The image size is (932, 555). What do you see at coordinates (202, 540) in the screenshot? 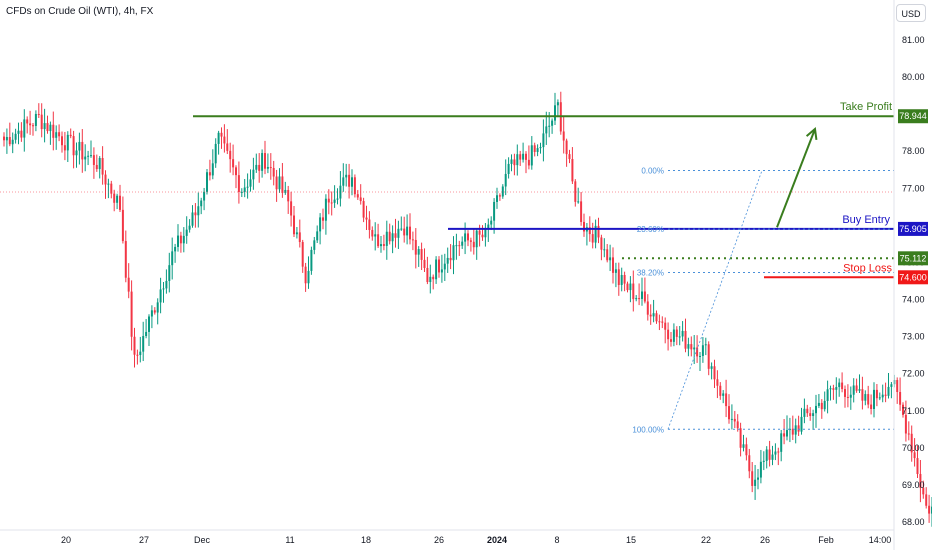
I see `time-tick-label: Dec` at bounding box center [202, 540].